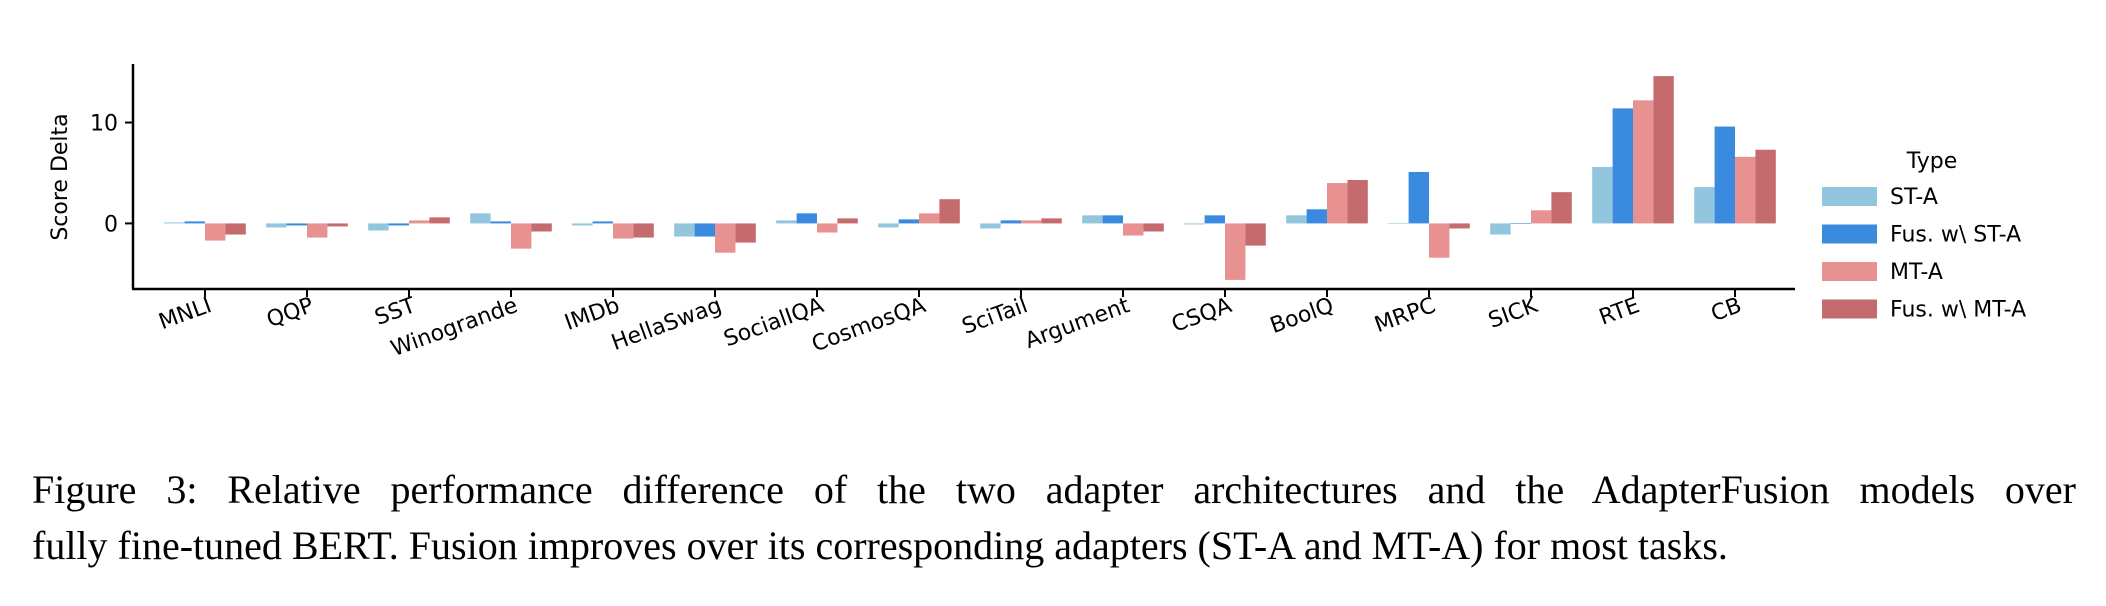 This screenshot has width=2106, height=606. What do you see at coordinates (995, 316) in the screenshot?
I see `x-tick-label: SciTail` at bounding box center [995, 316].